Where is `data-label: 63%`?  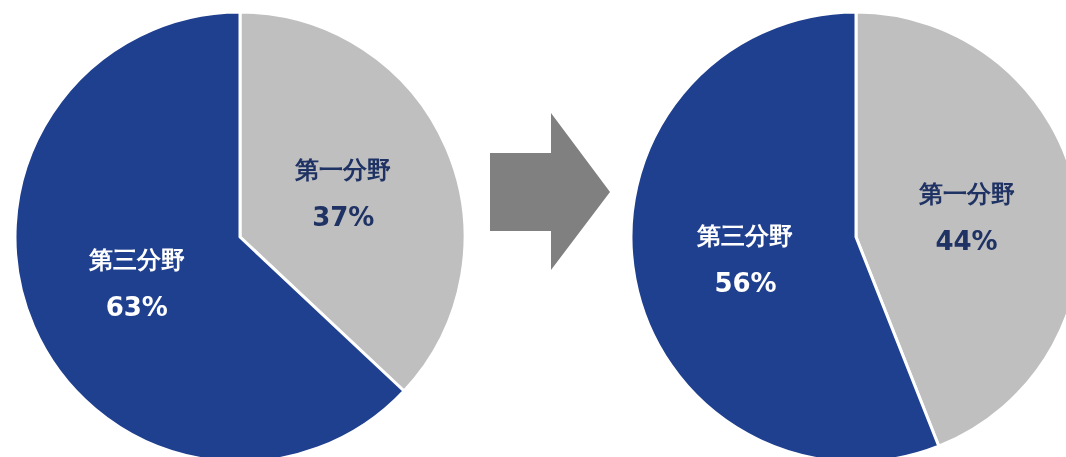 data-label: 63% is located at coordinates (136, 306).